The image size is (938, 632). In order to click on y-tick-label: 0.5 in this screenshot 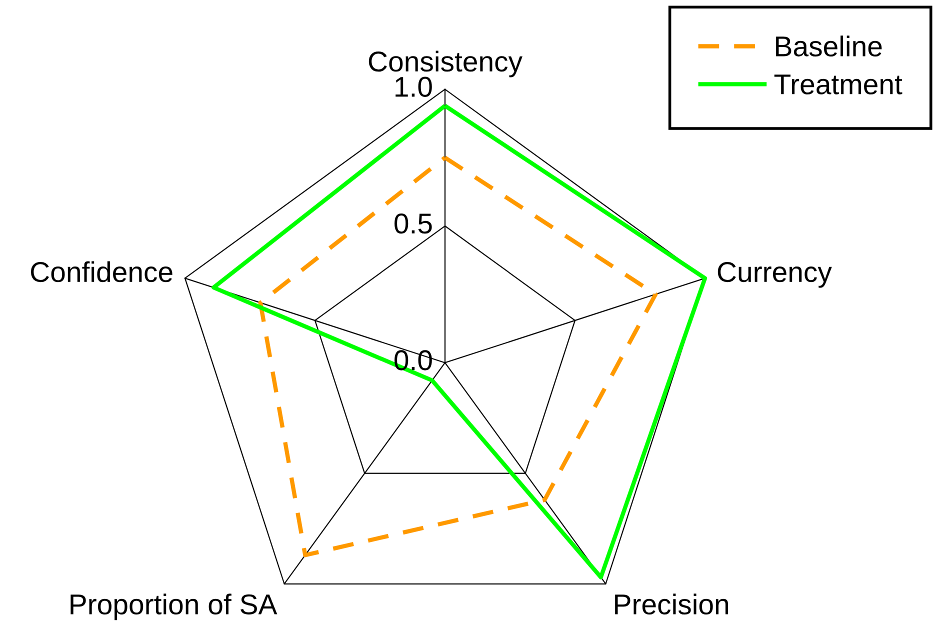, I will do `click(413, 223)`.